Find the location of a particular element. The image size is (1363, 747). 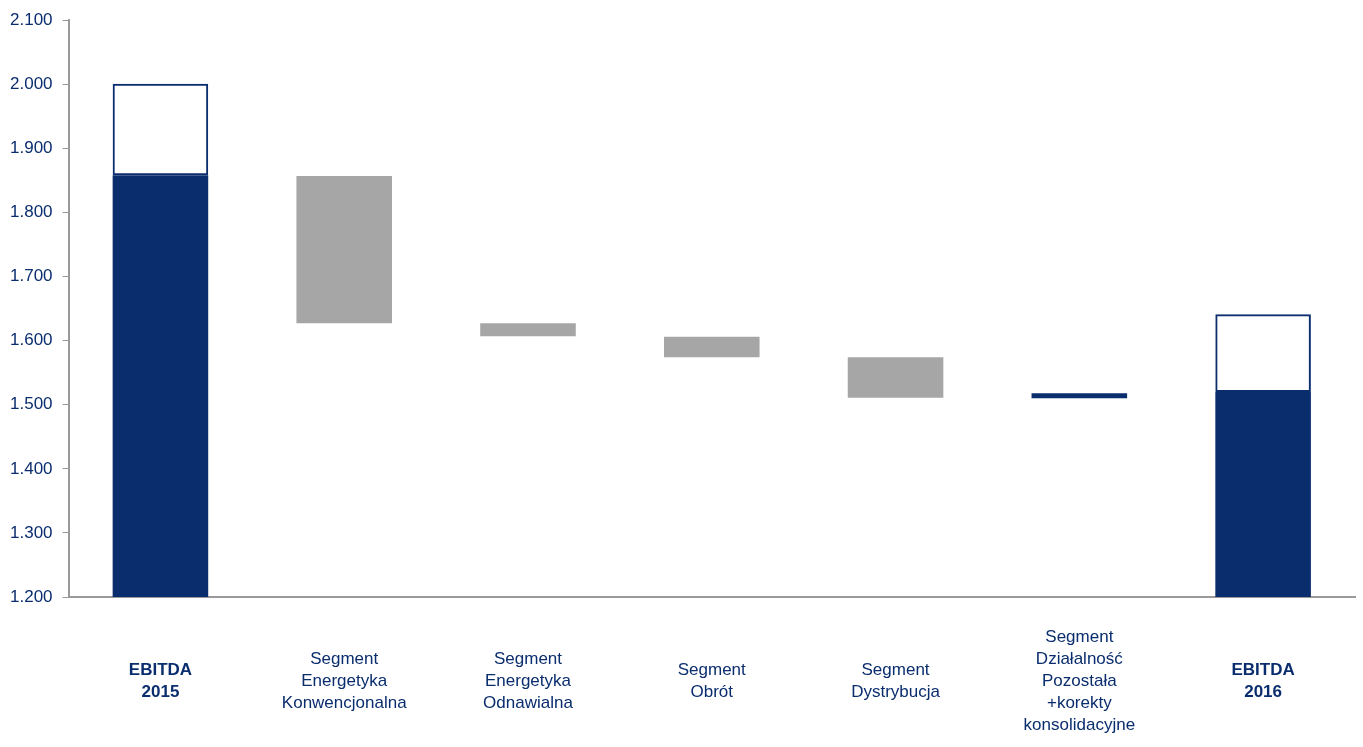

y-tick-label: 2.000 is located at coordinates (31, 83).